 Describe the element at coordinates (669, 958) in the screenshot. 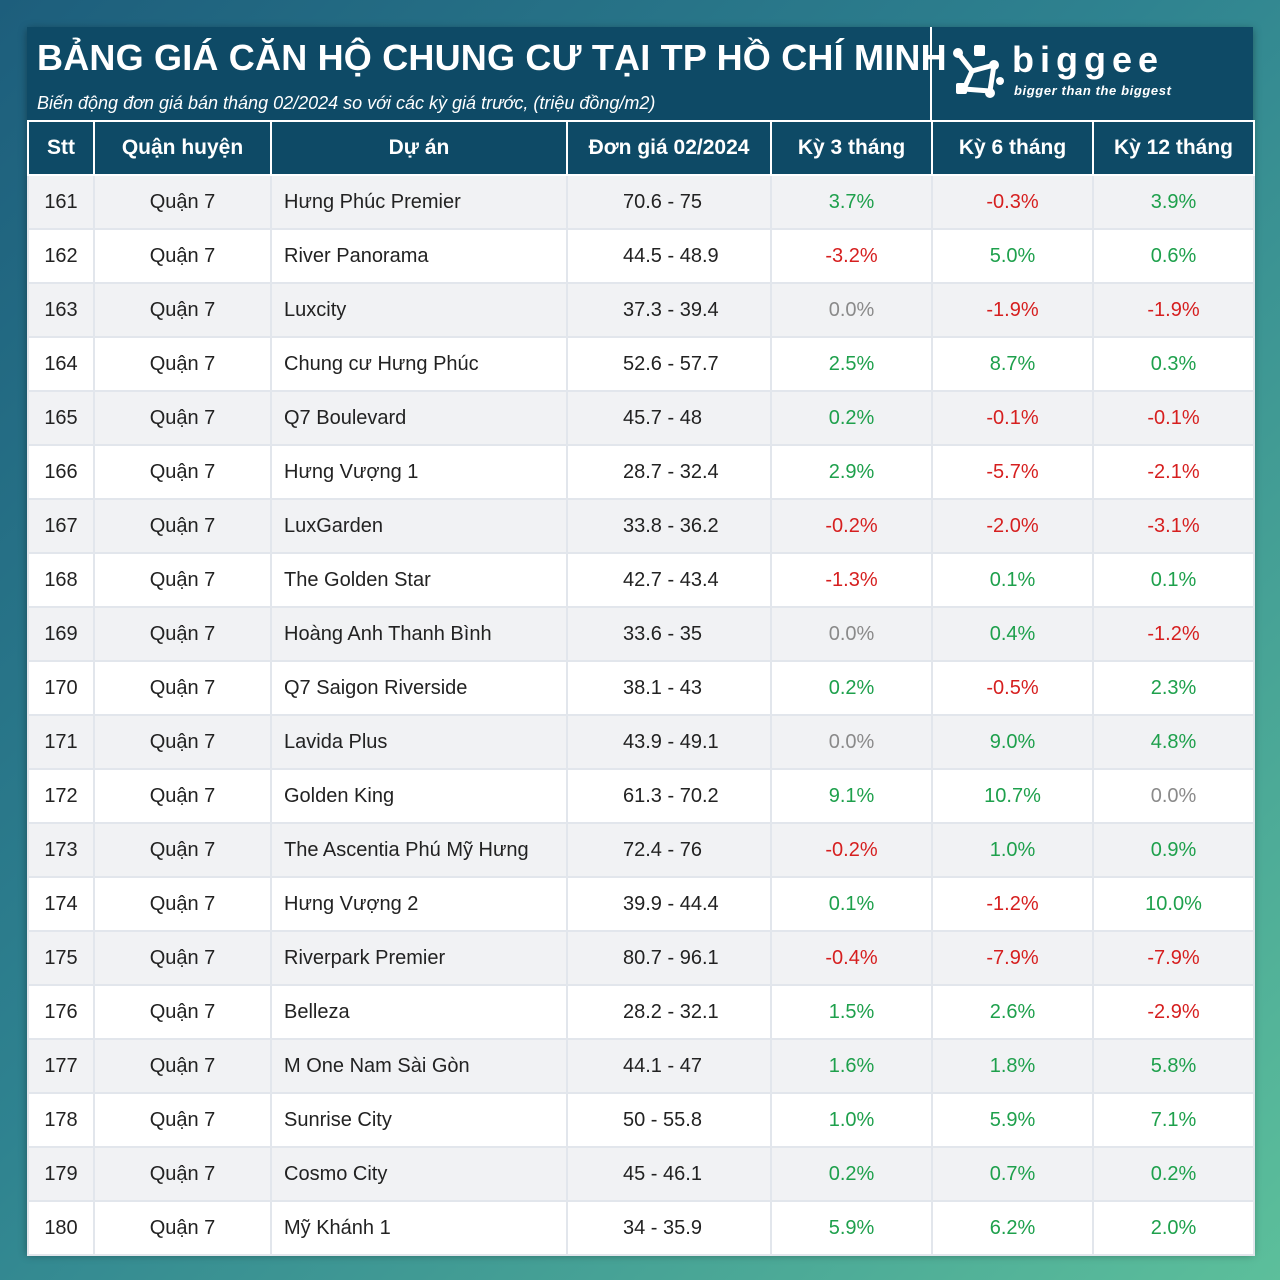

I see `cell-price: 80.7 - 96.1` at that location.